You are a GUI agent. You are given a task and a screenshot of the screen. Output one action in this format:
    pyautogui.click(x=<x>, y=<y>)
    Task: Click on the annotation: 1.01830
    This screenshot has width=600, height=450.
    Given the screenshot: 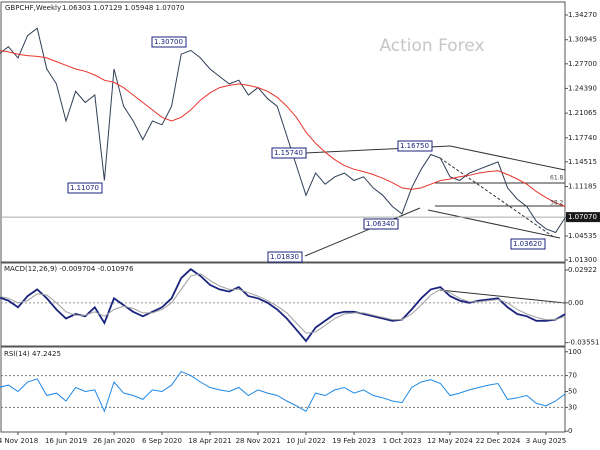 What is the action you would take?
    pyautogui.click(x=284, y=257)
    